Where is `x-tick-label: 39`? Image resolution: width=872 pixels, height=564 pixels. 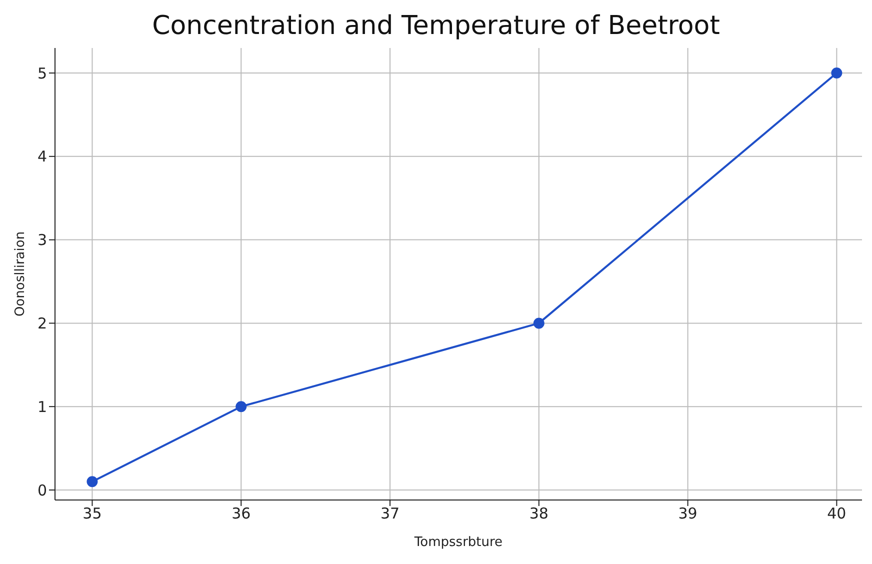
x-tick-label: 39 is located at coordinates (688, 513).